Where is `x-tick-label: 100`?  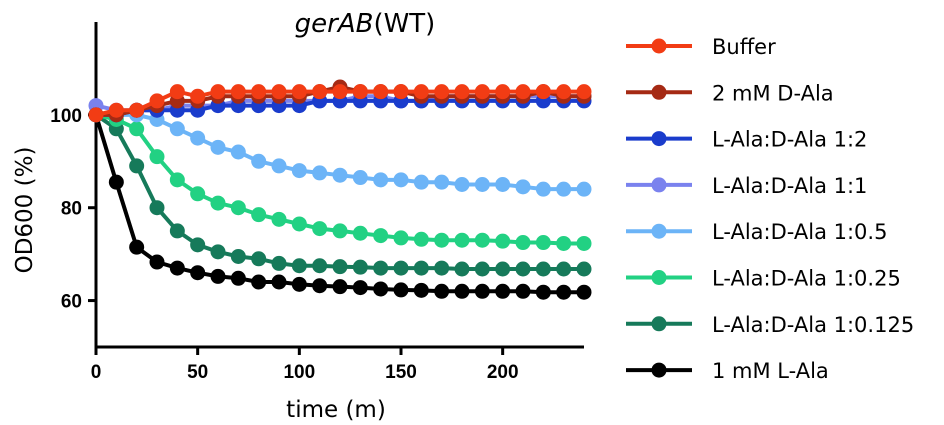
x-tick-label: 100 is located at coordinates (299, 372).